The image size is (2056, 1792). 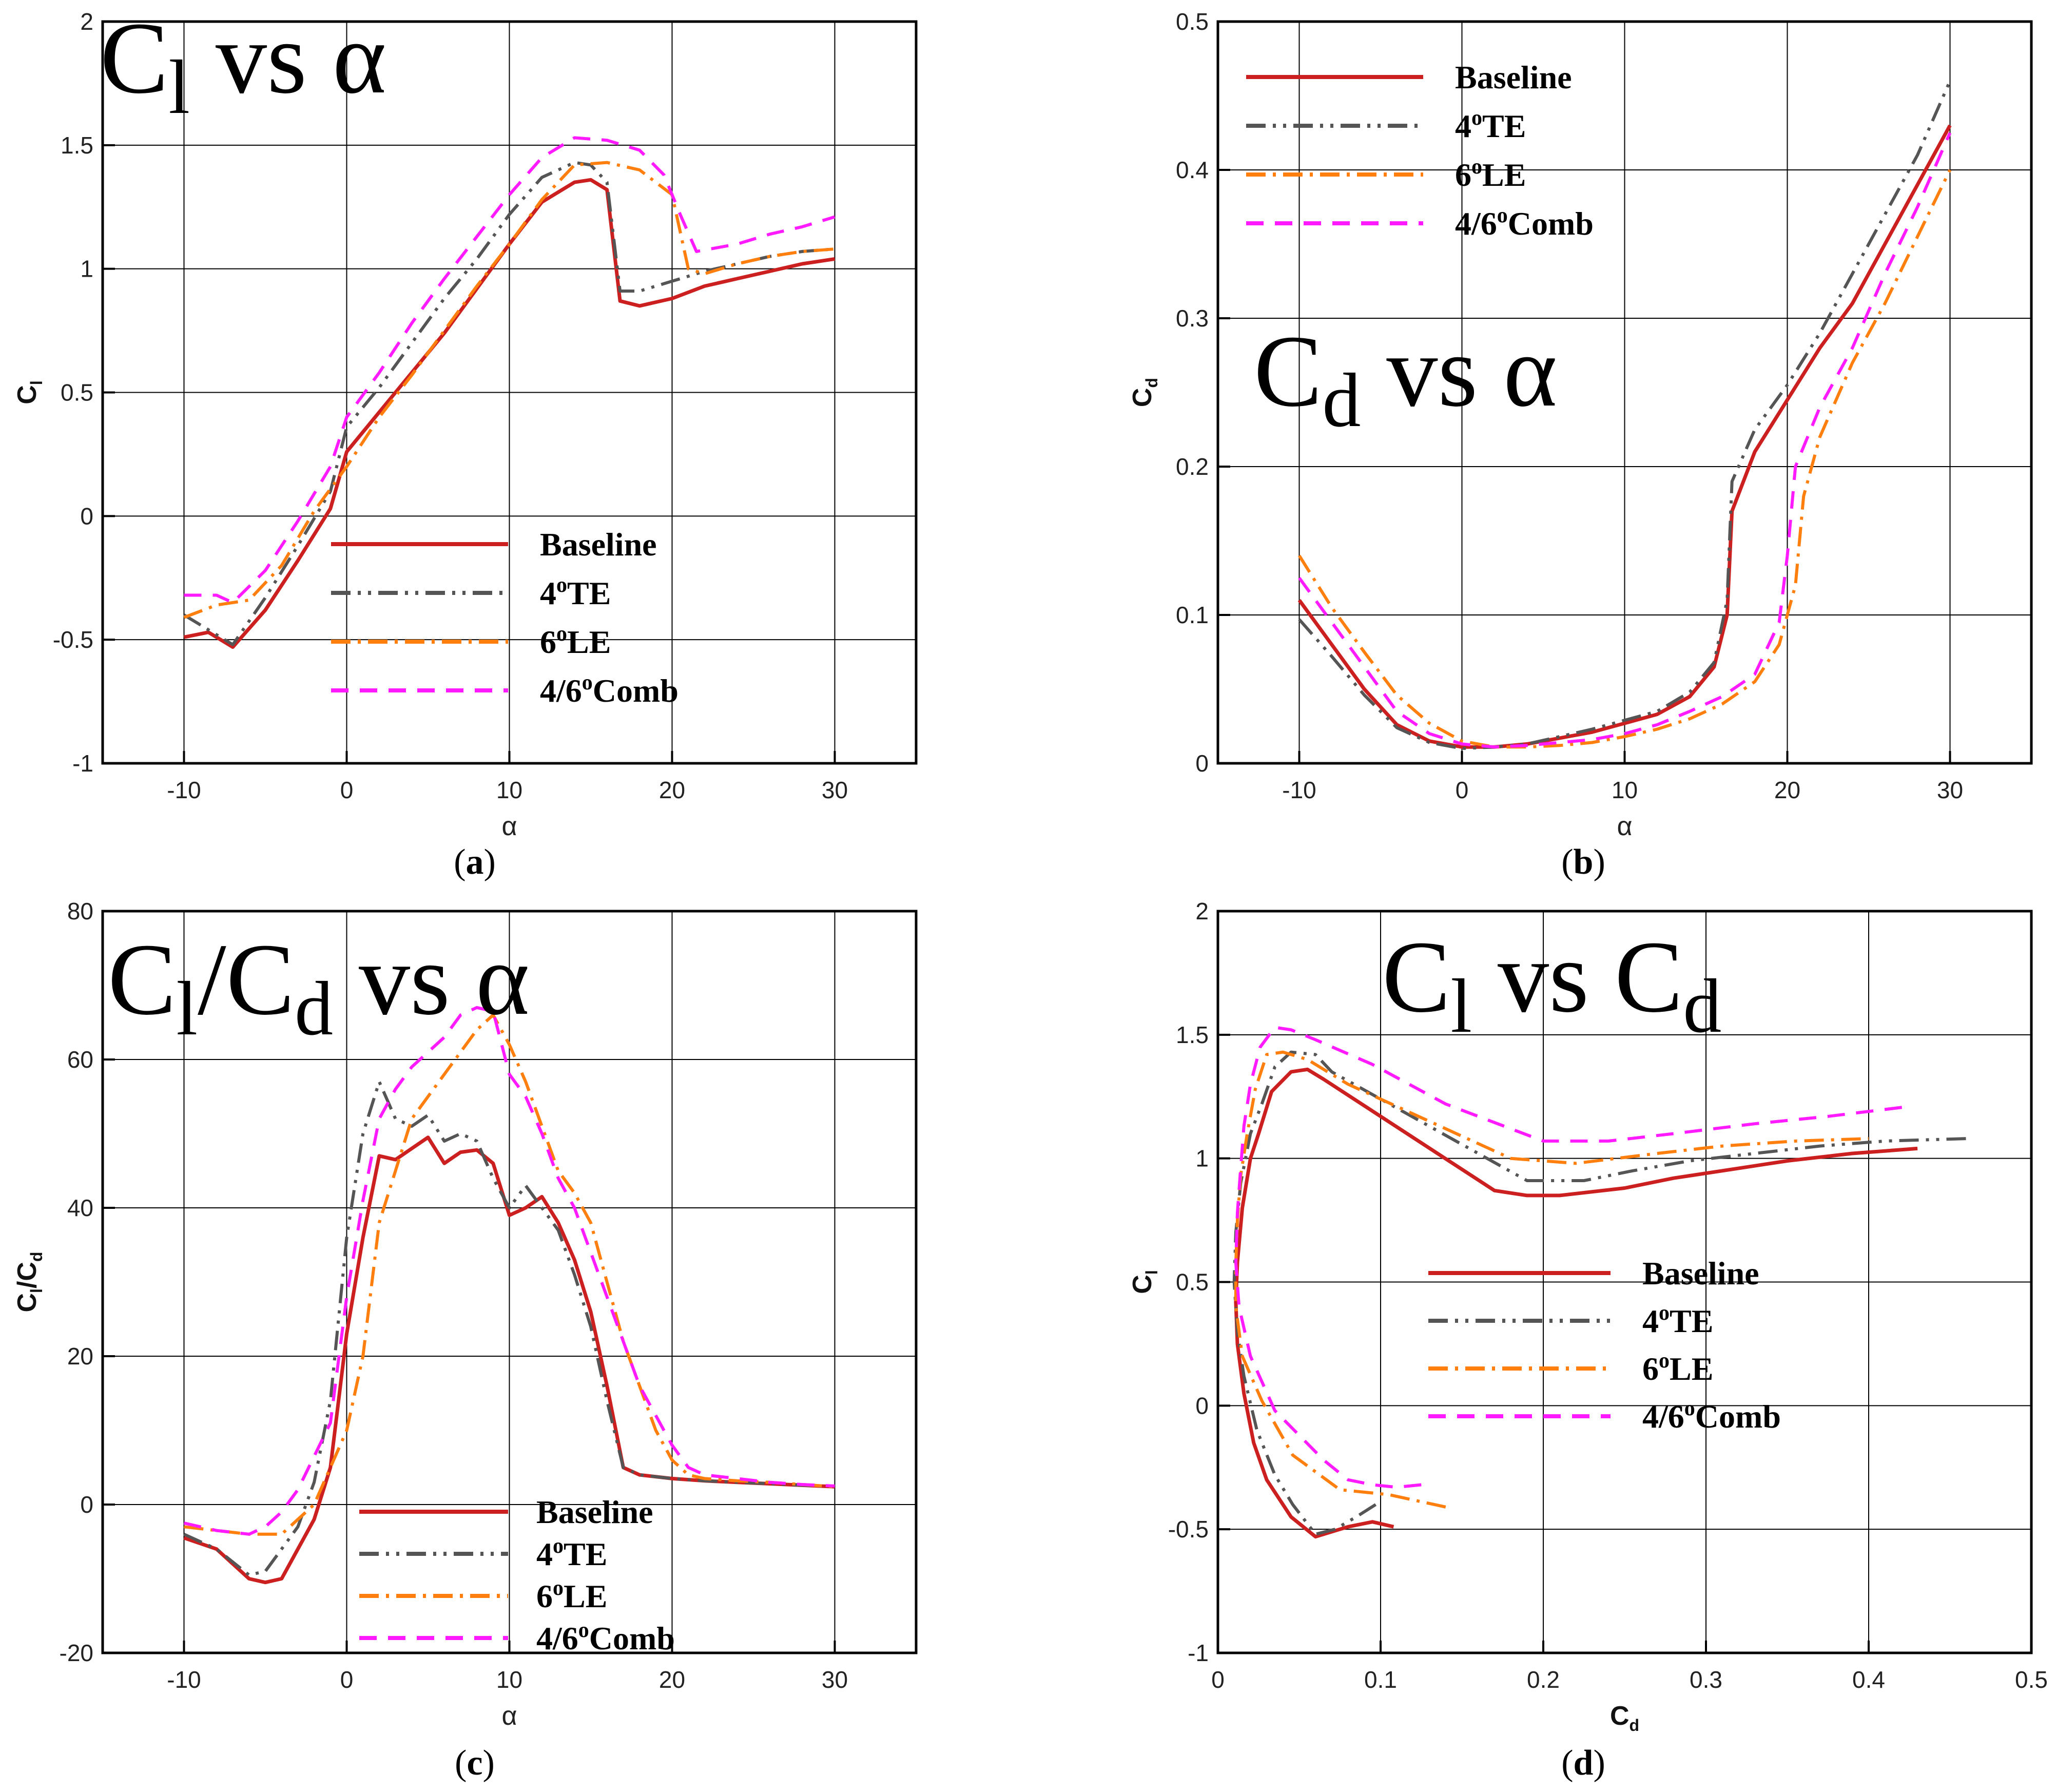 I want to click on y-tick-label: 40, so click(x=80, y=1208).